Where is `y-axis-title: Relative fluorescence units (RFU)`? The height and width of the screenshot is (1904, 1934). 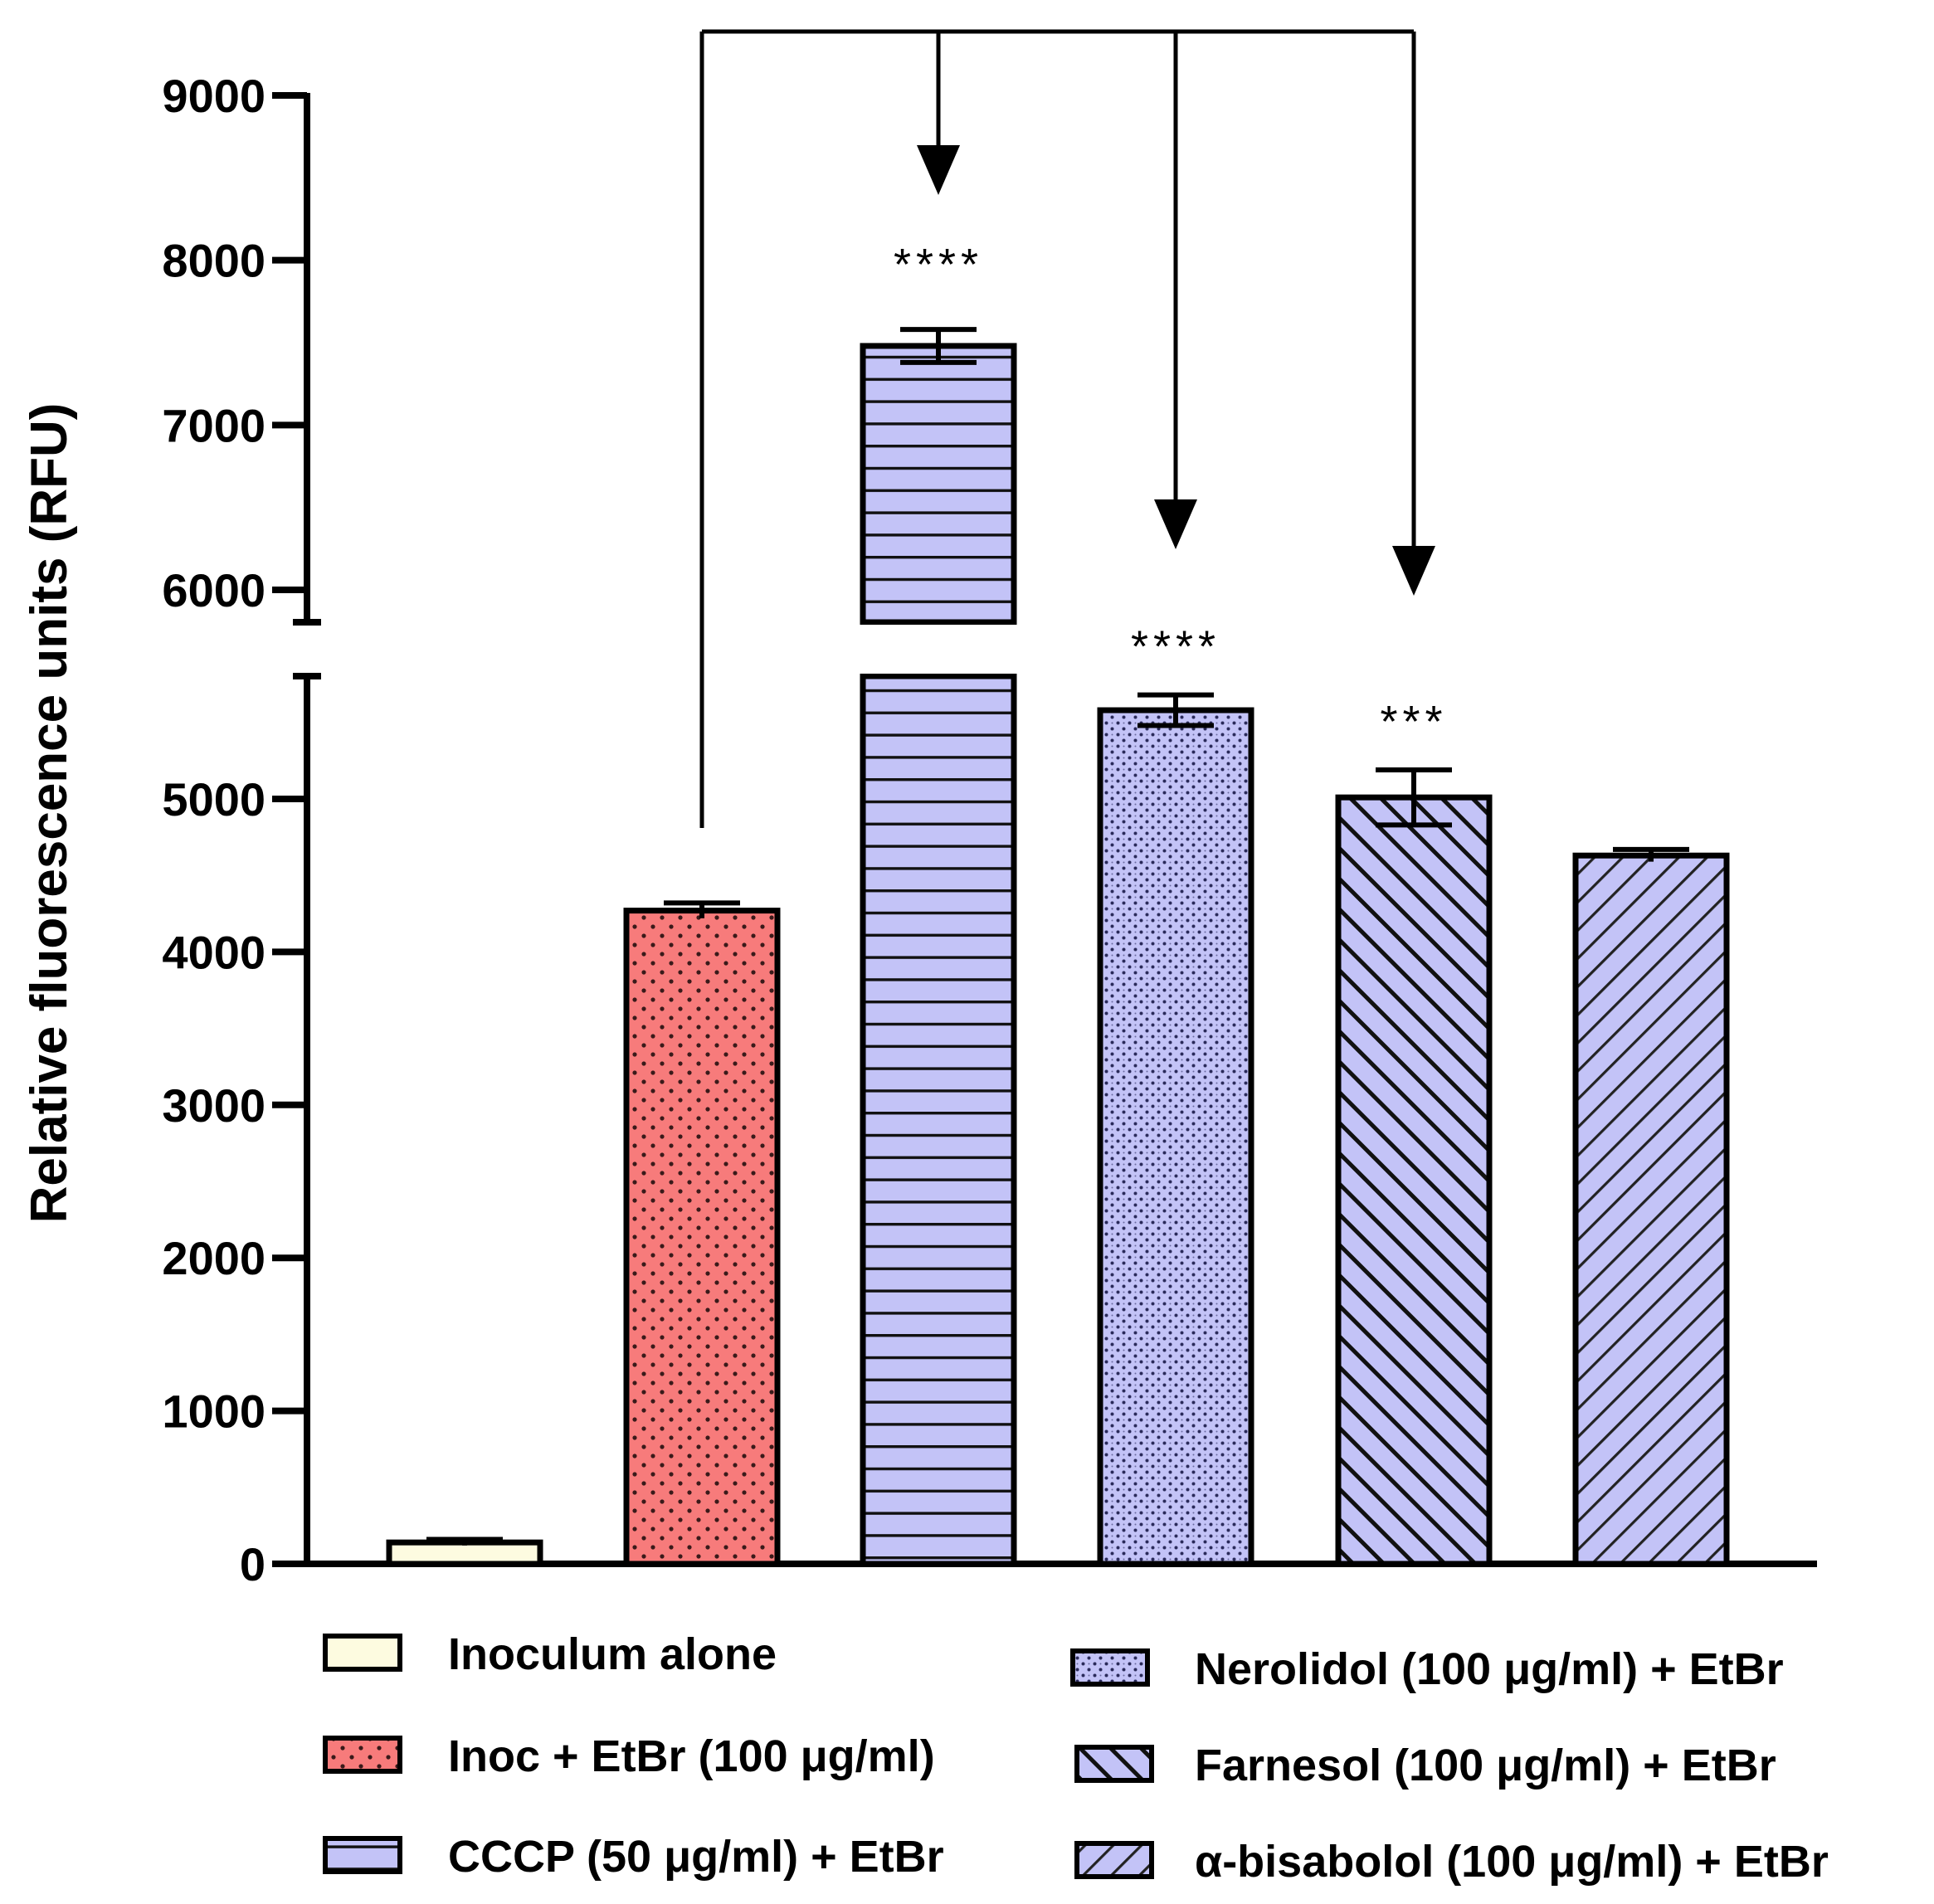 y-axis-title: Relative fluorescence units (RFU) is located at coordinates (50, 813).